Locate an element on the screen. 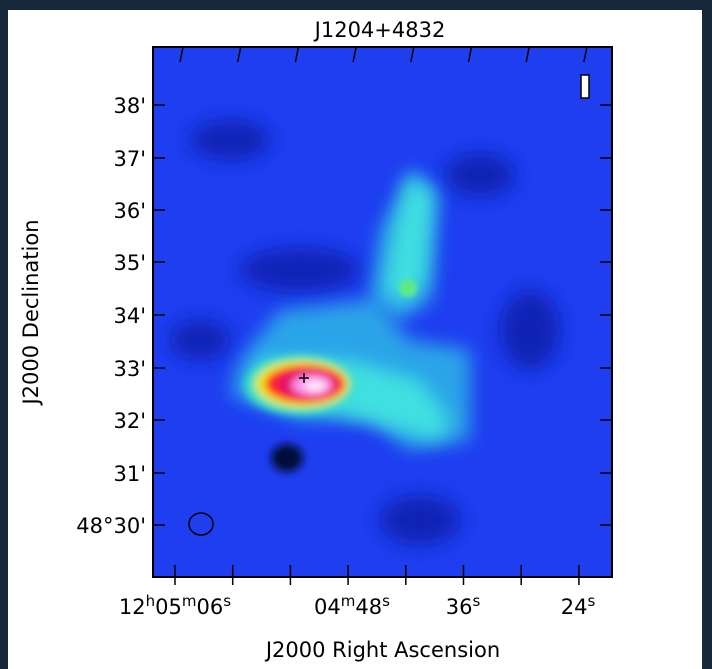 This screenshot has width=712, height=669. x-tick-label: 04m48s is located at coordinates (352, 605).